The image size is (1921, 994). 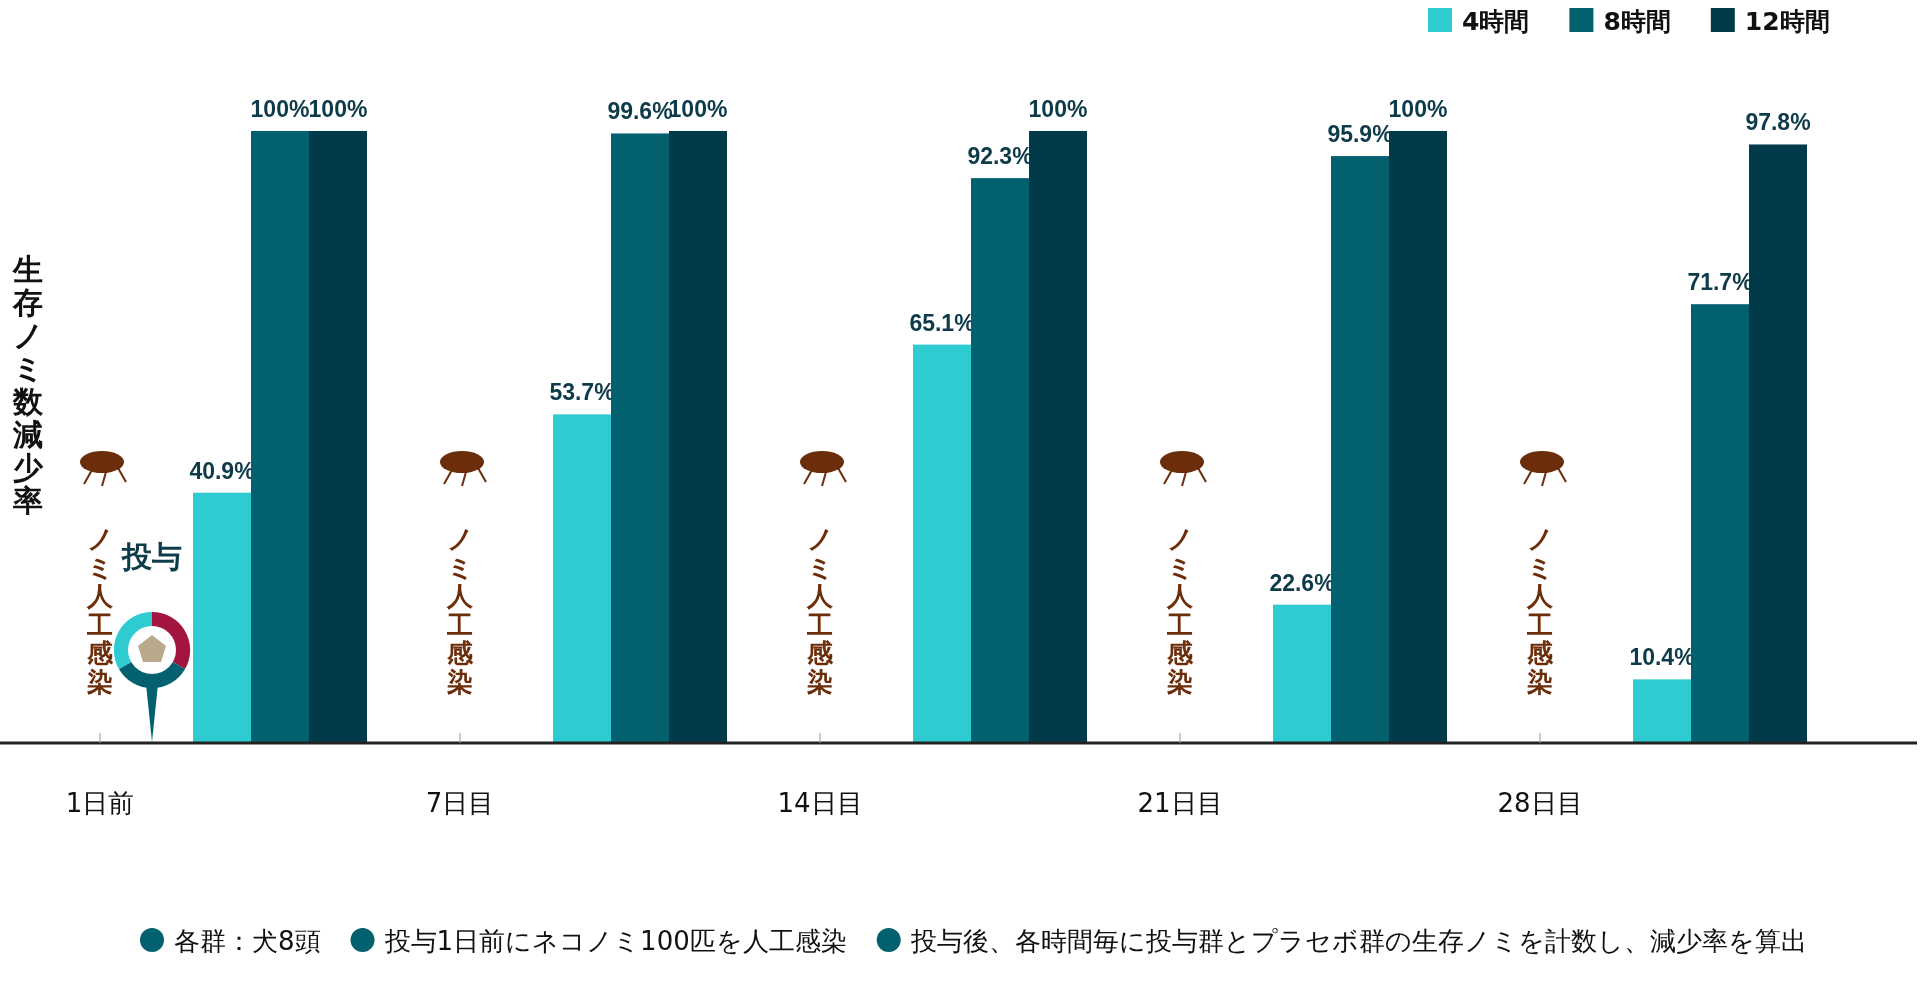 What do you see at coordinates (1662, 657) in the screenshot?
I see `data-label: 10.4%` at bounding box center [1662, 657].